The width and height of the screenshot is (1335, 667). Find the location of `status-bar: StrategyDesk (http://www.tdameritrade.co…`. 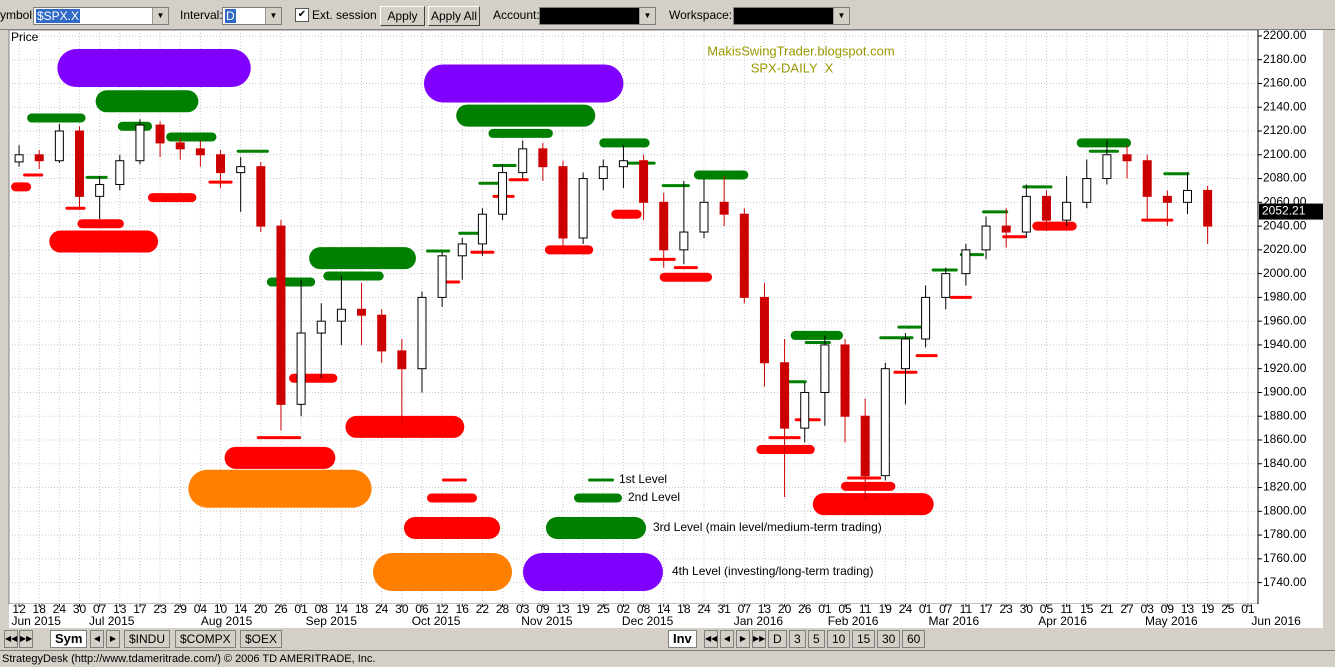

status-bar: StrategyDesk (http://www.tdameritrade.co… is located at coordinates (667, 658).